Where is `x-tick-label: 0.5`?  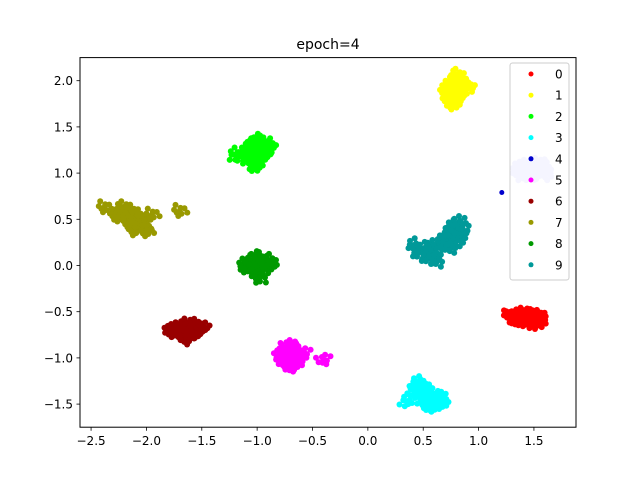 x-tick-label: 0.5 is located at coordinates (423, 441).